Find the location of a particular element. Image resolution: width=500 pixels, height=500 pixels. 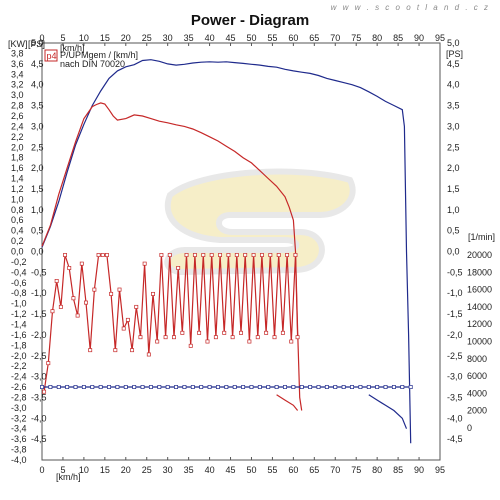

right-ps-tick-label: 3,0 is located at coordinates (453, 126).